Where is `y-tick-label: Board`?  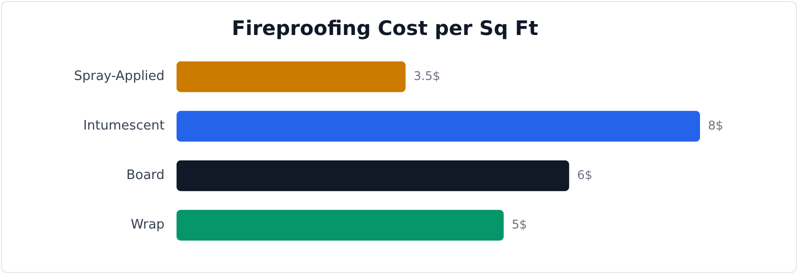
y-tick-label: Board is located at coordinates (145, 176).